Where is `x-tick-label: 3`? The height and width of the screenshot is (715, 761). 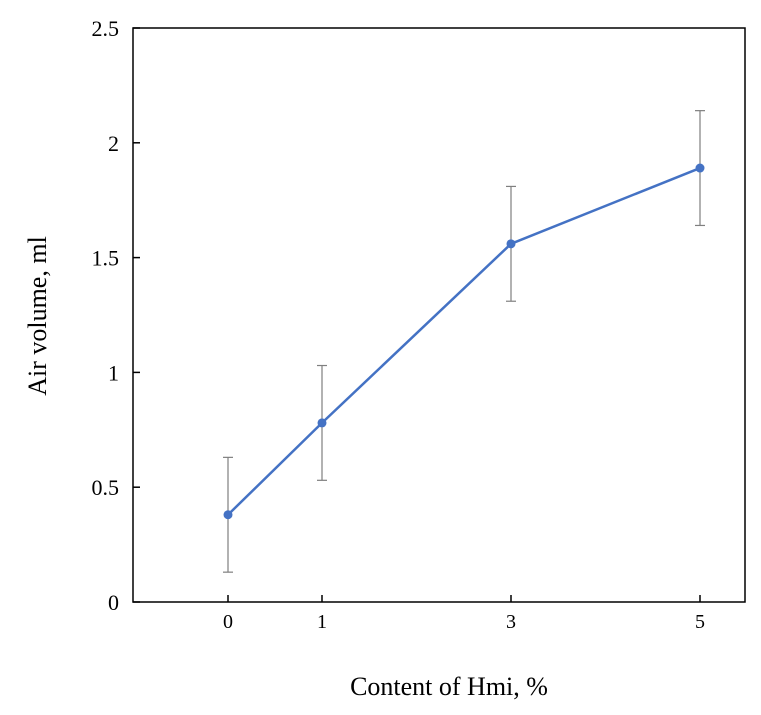 x-tick-label: 3 is located at coordinates (511, 622).